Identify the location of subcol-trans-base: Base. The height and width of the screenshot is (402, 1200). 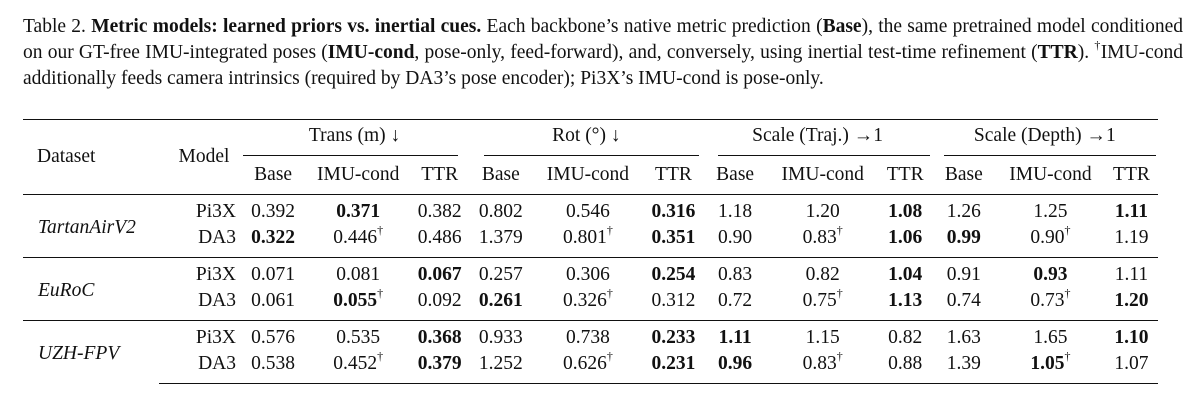
(273, 174).